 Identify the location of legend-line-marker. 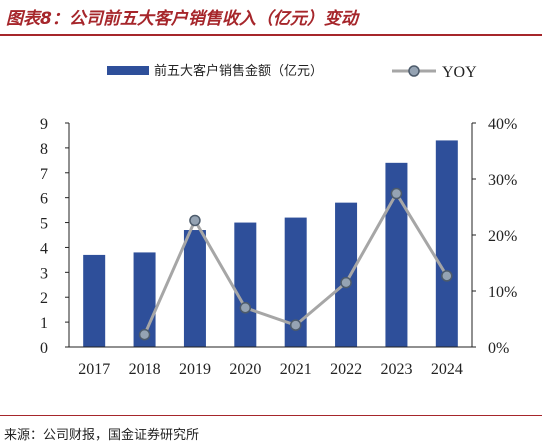
(414, 71).